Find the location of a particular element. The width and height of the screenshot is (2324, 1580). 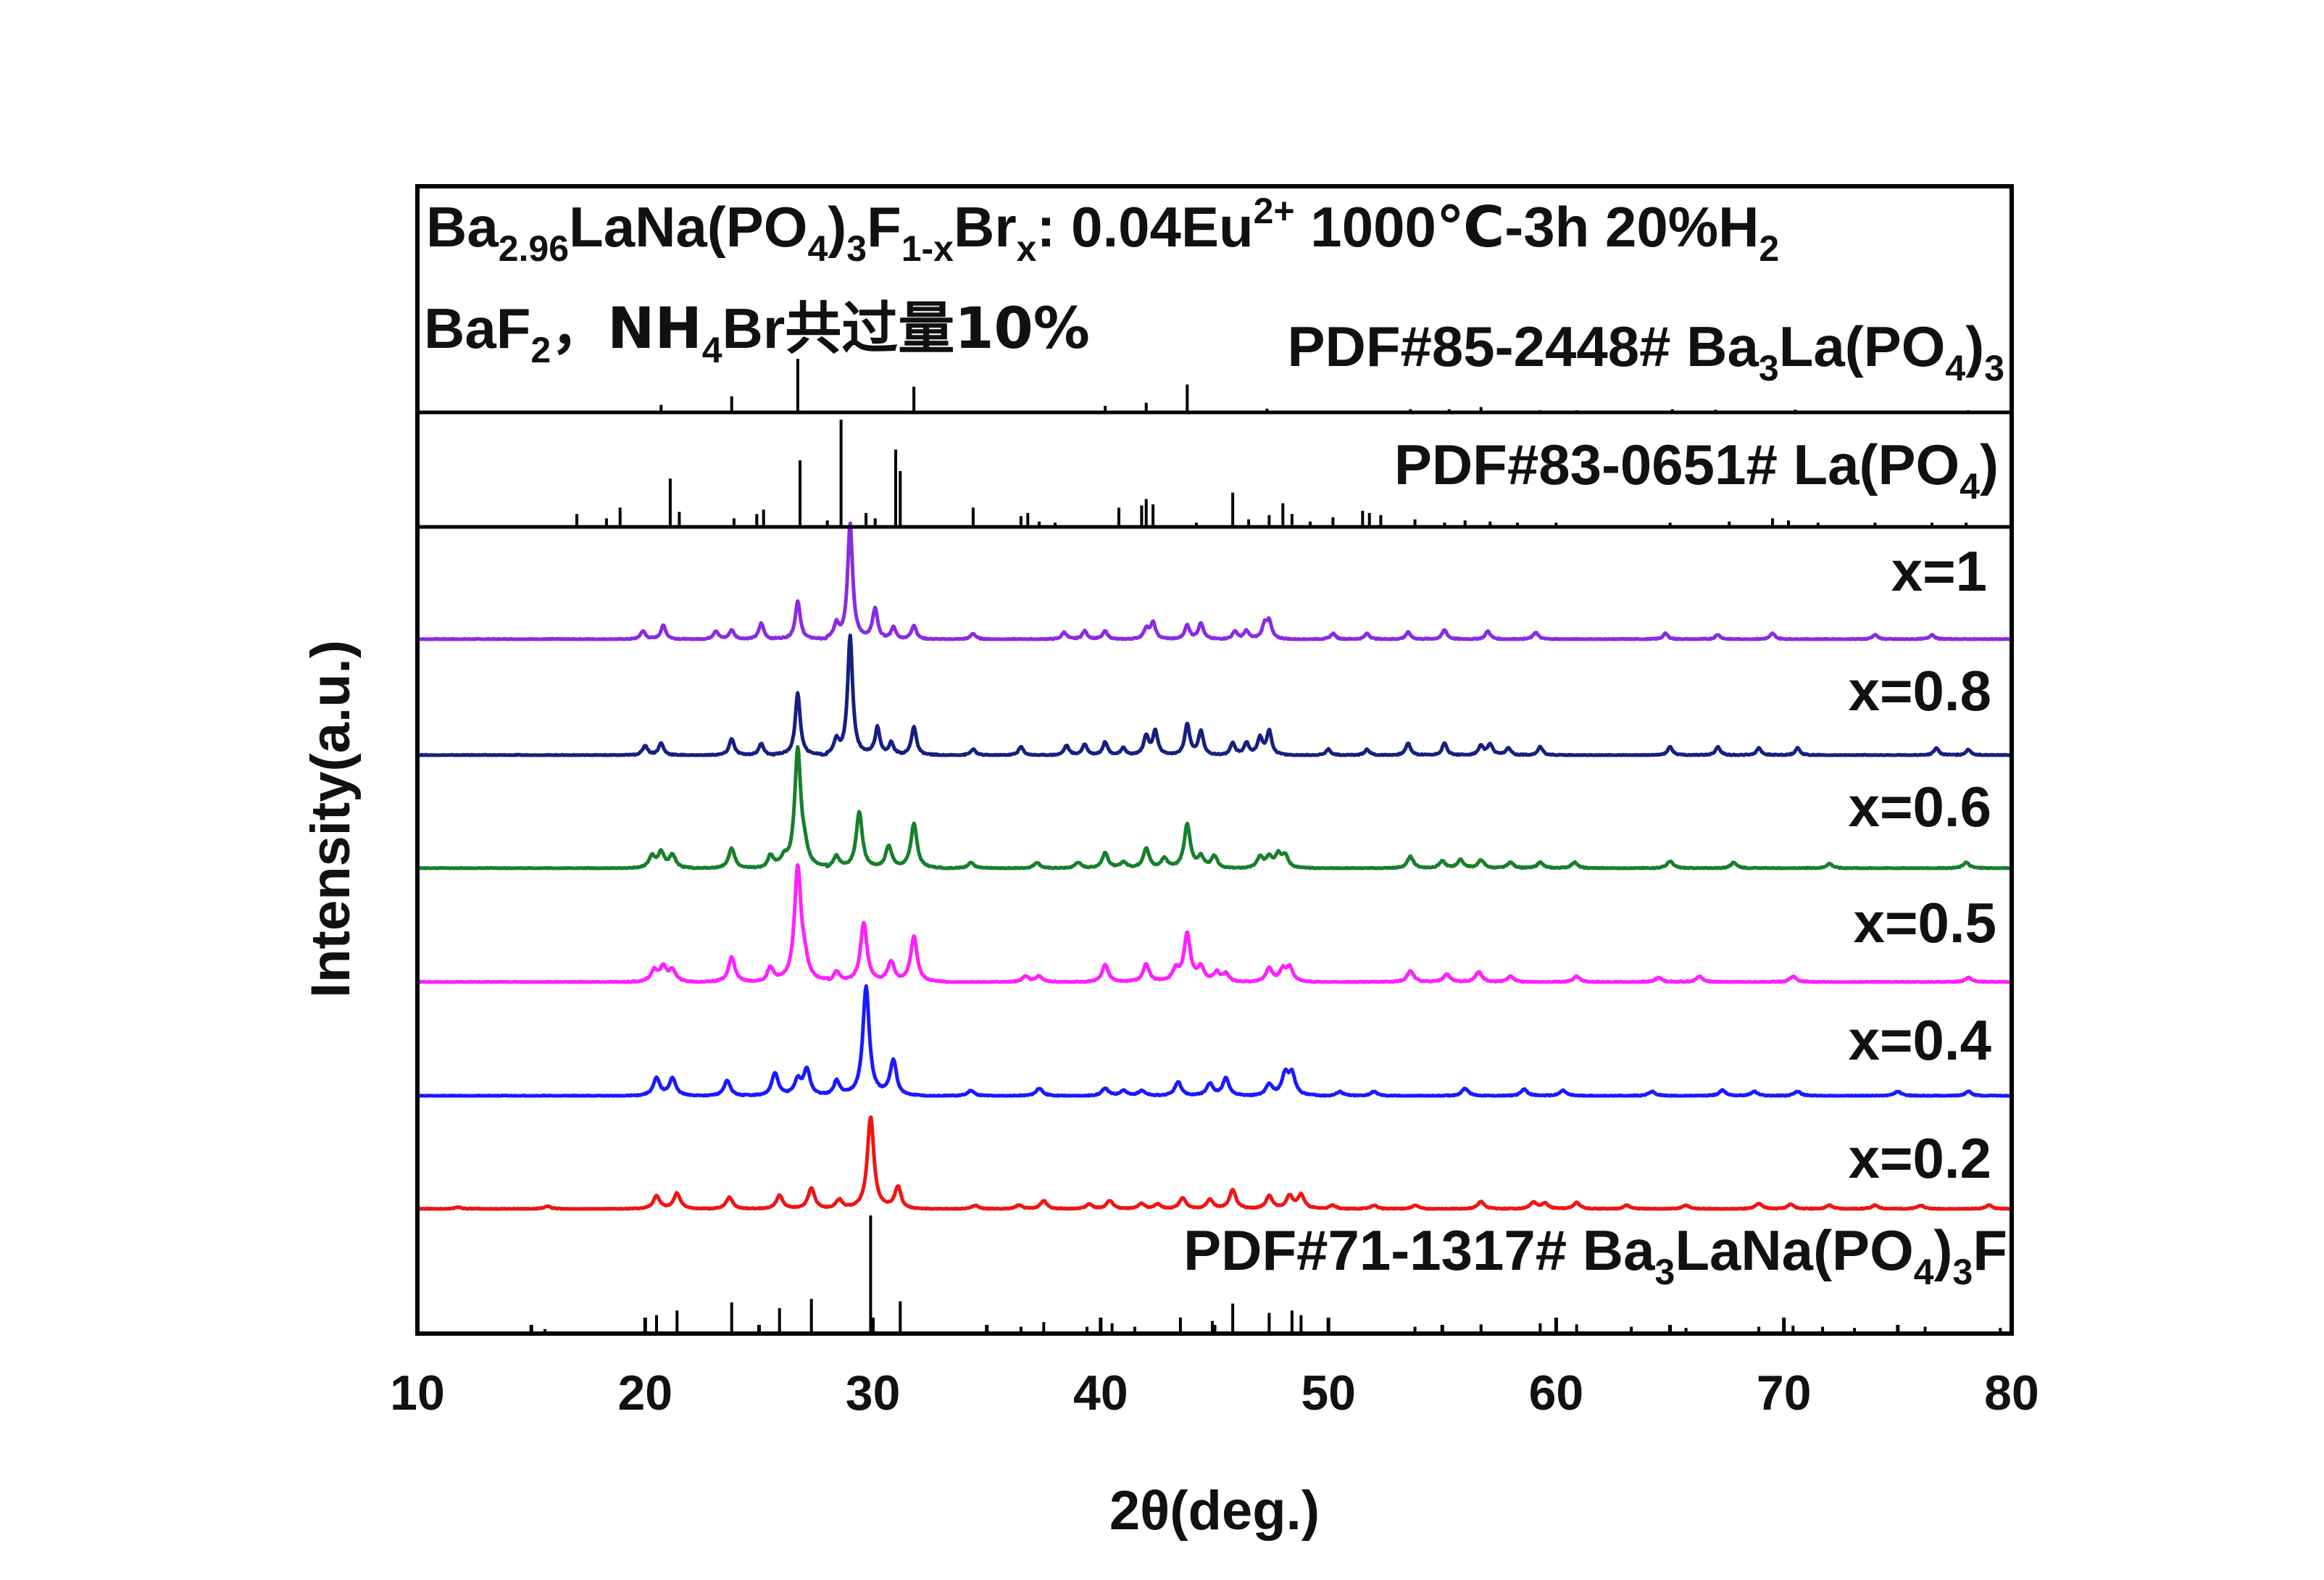

x-tick-label-50: 50 is located at coordinates (1328, 1393).